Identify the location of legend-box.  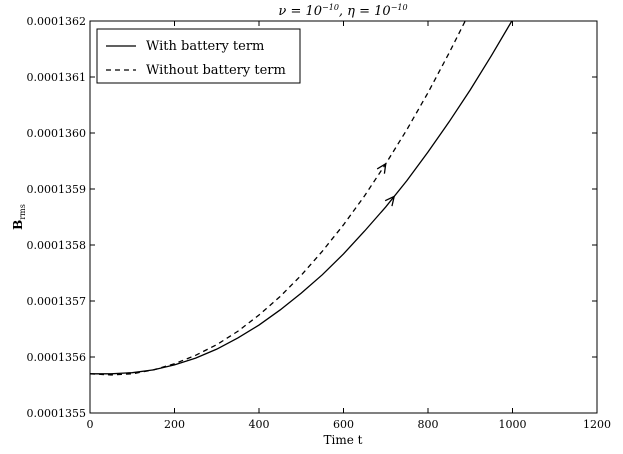
(198, 56).